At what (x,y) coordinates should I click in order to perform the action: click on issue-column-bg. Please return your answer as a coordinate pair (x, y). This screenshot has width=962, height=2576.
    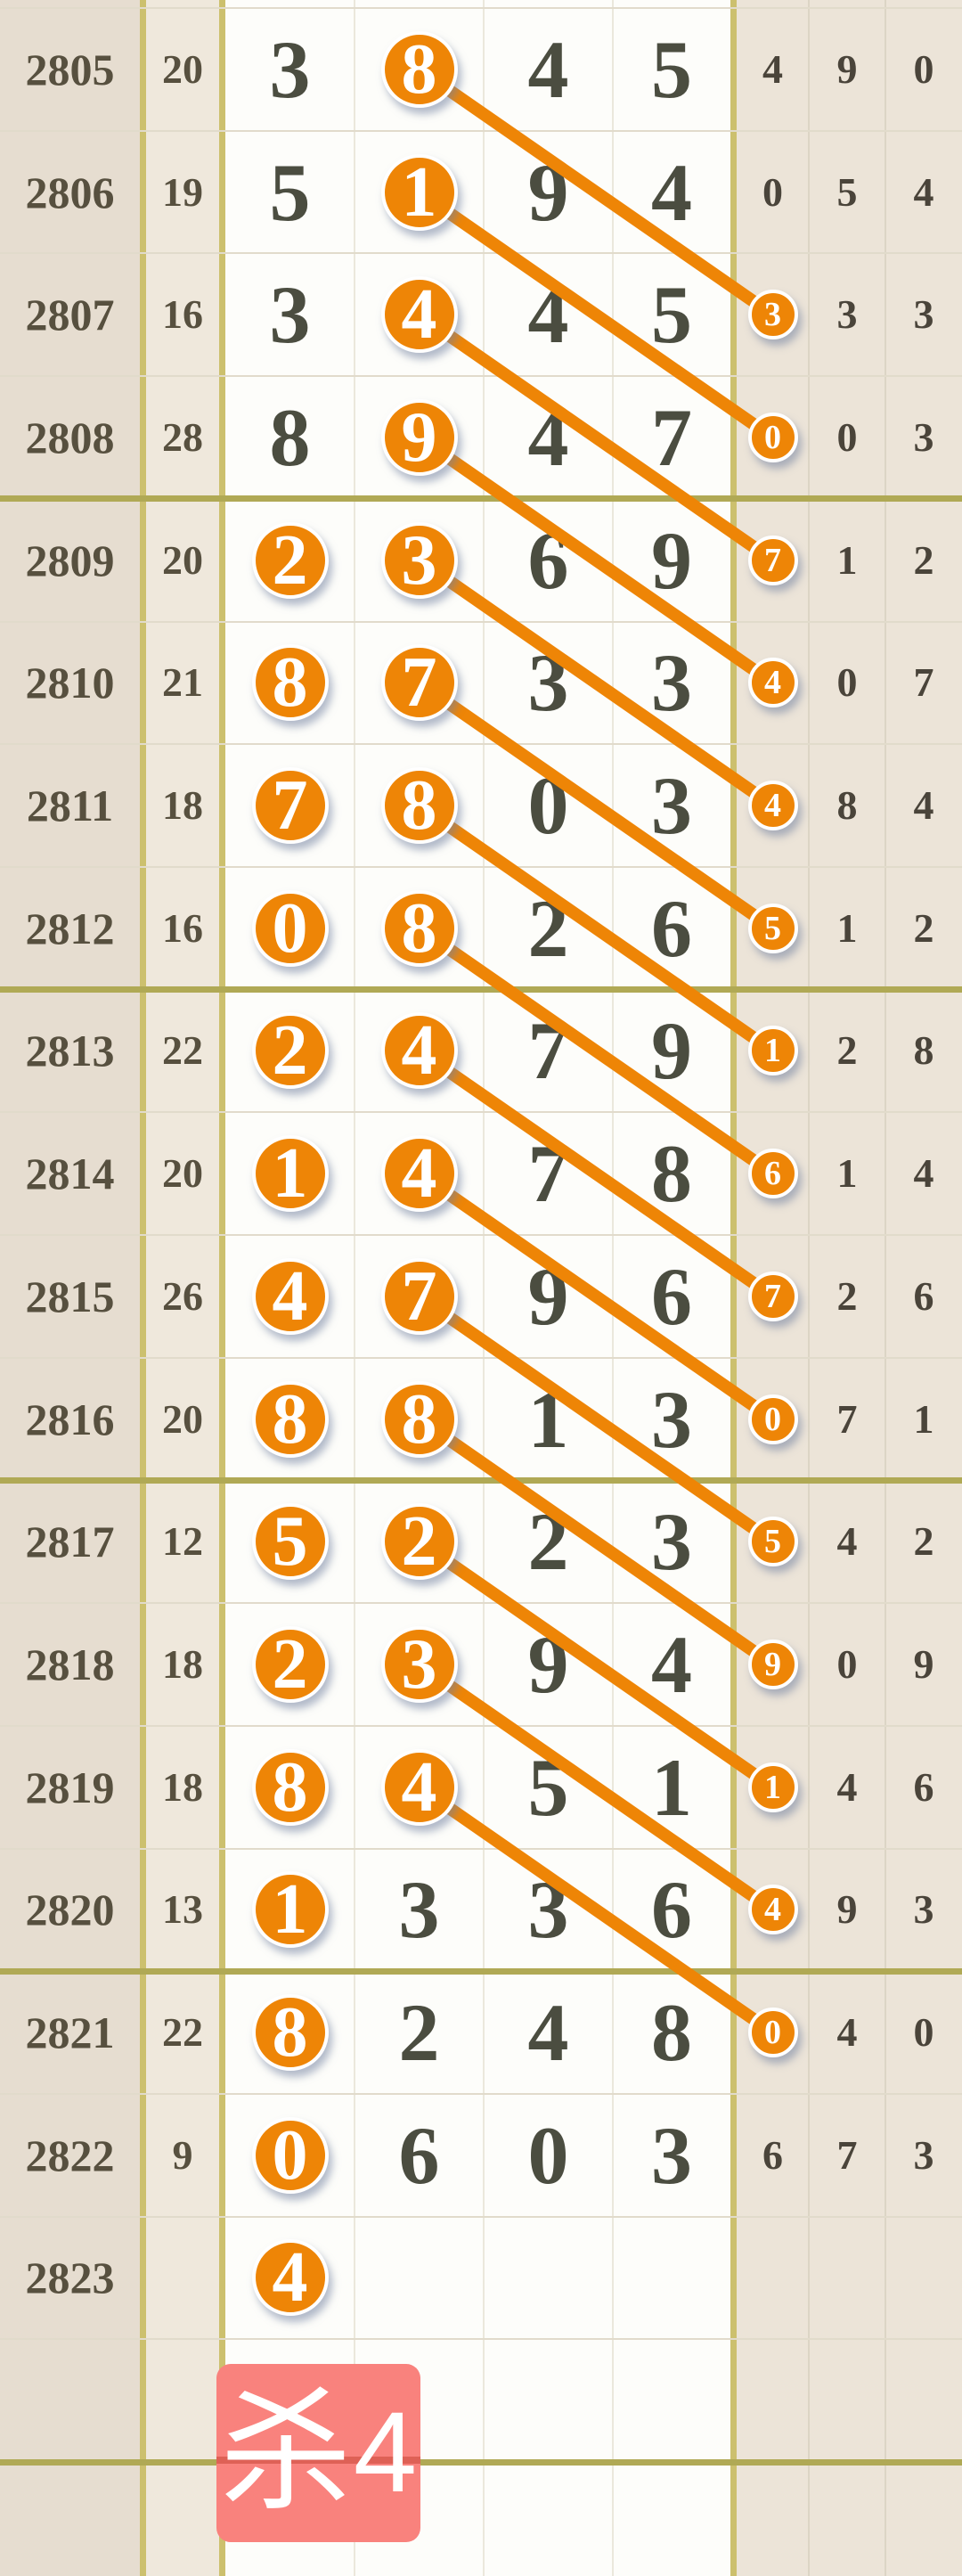
    Looking at the image, I should click on (70, 1288).